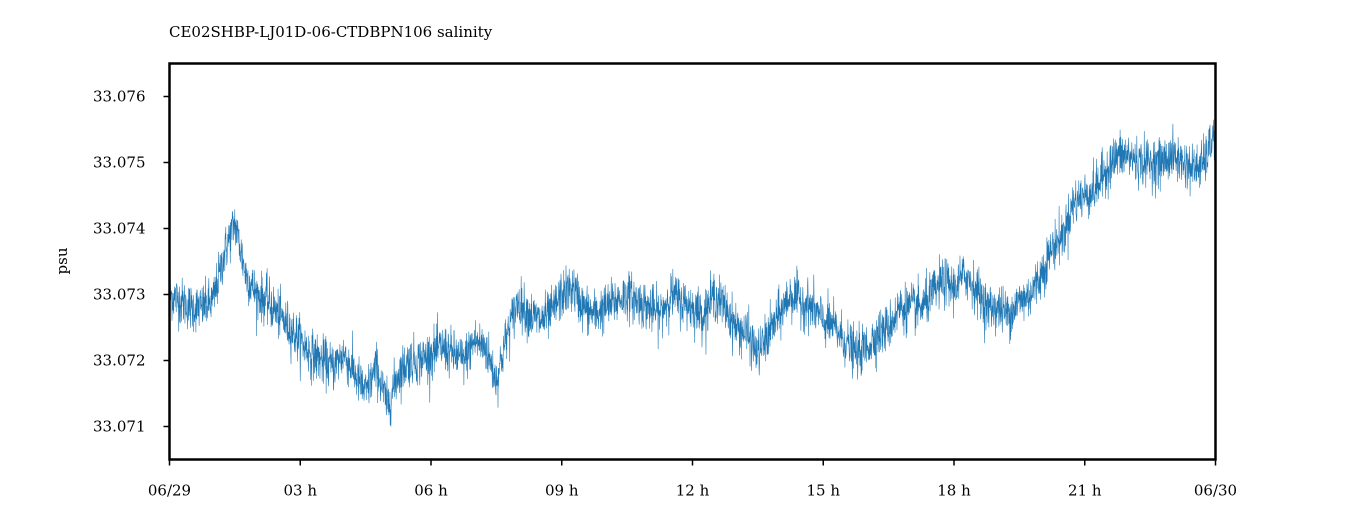 This screenshot has height=529, width=1350. Describe the element at coordinates (331, 32) in the screenshot. I see `chart-title: CE02SHBP-LJ01D-06-CTDBPN106 salinity` at that location.